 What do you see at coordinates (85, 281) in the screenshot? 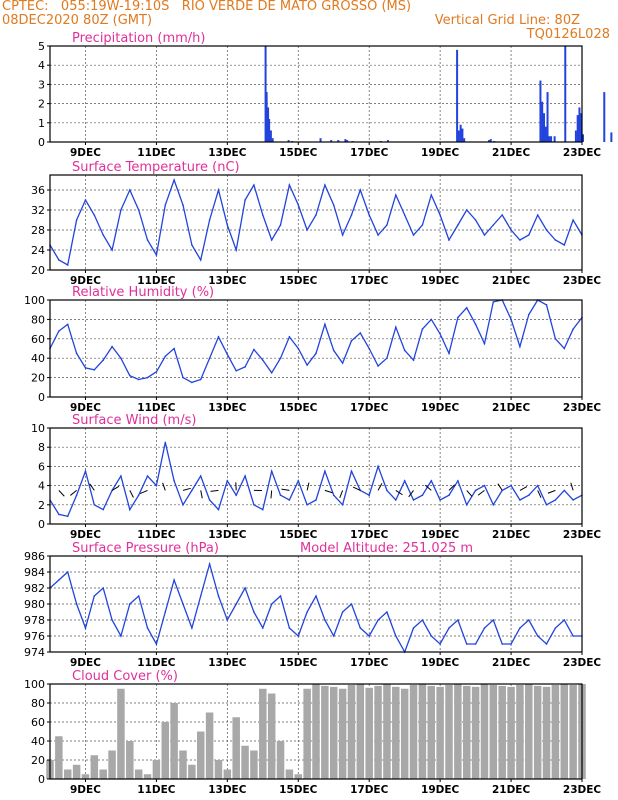
I see `x-tick-label: 9DEC` at bounding box center [85, 281].